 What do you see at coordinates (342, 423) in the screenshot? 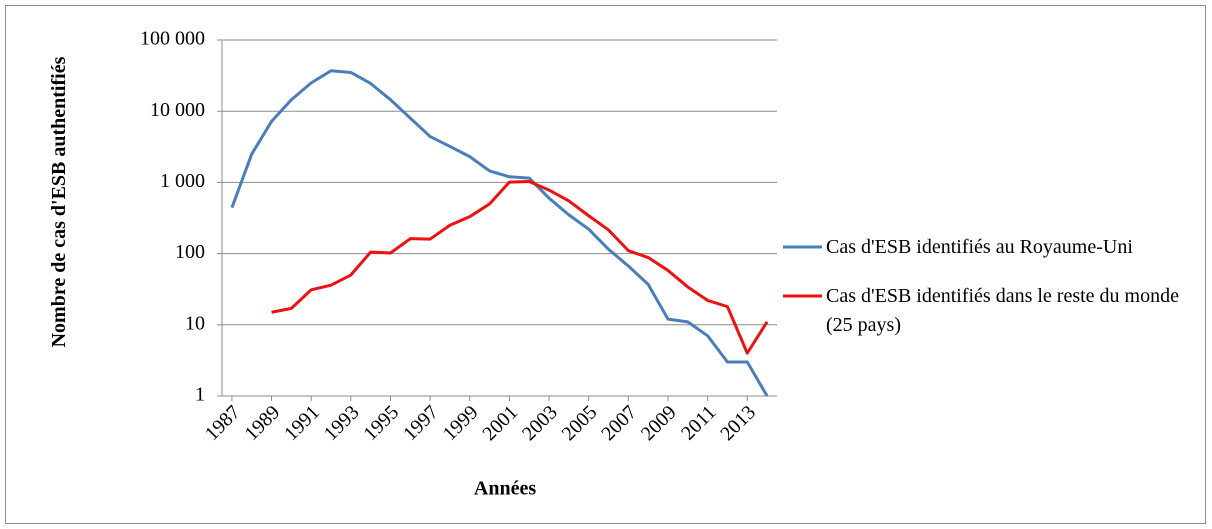
I see `x-tick-label: 1993` at bounding box center [342, 423].